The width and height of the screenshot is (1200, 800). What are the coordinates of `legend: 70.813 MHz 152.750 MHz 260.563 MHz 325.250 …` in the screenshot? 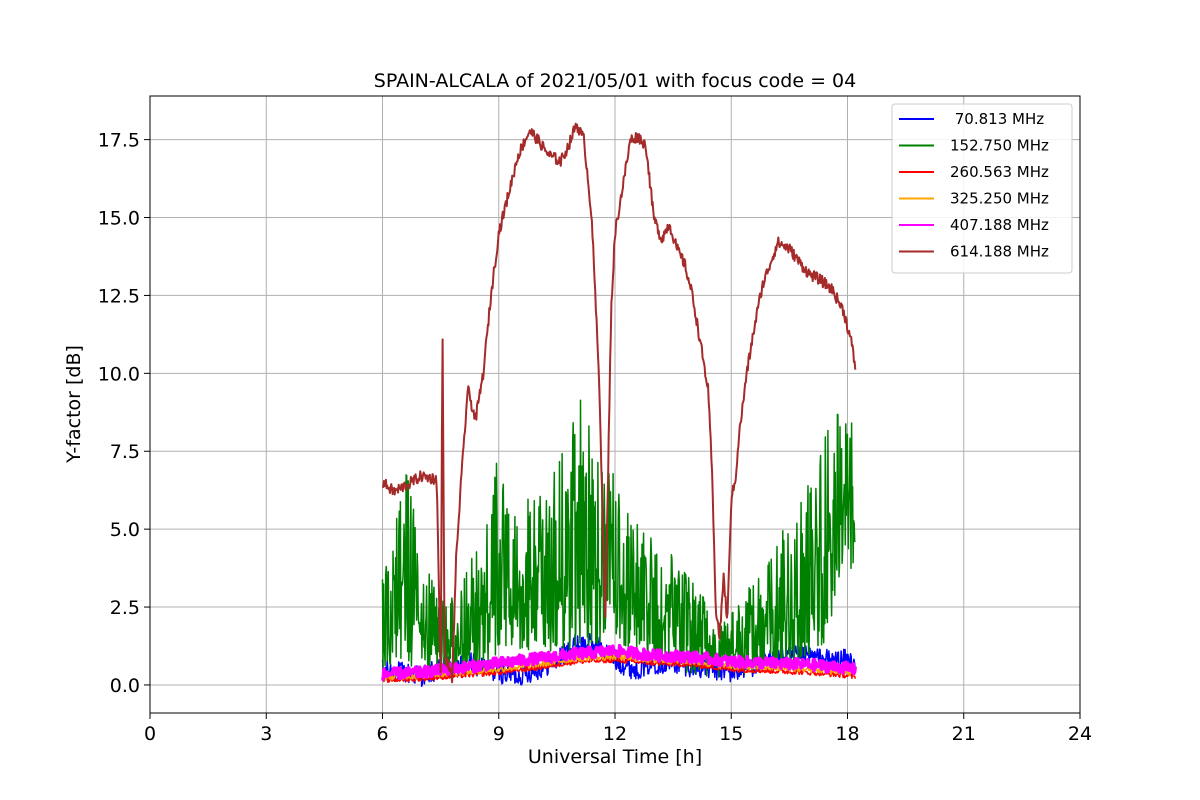 It's located at (982, 188).